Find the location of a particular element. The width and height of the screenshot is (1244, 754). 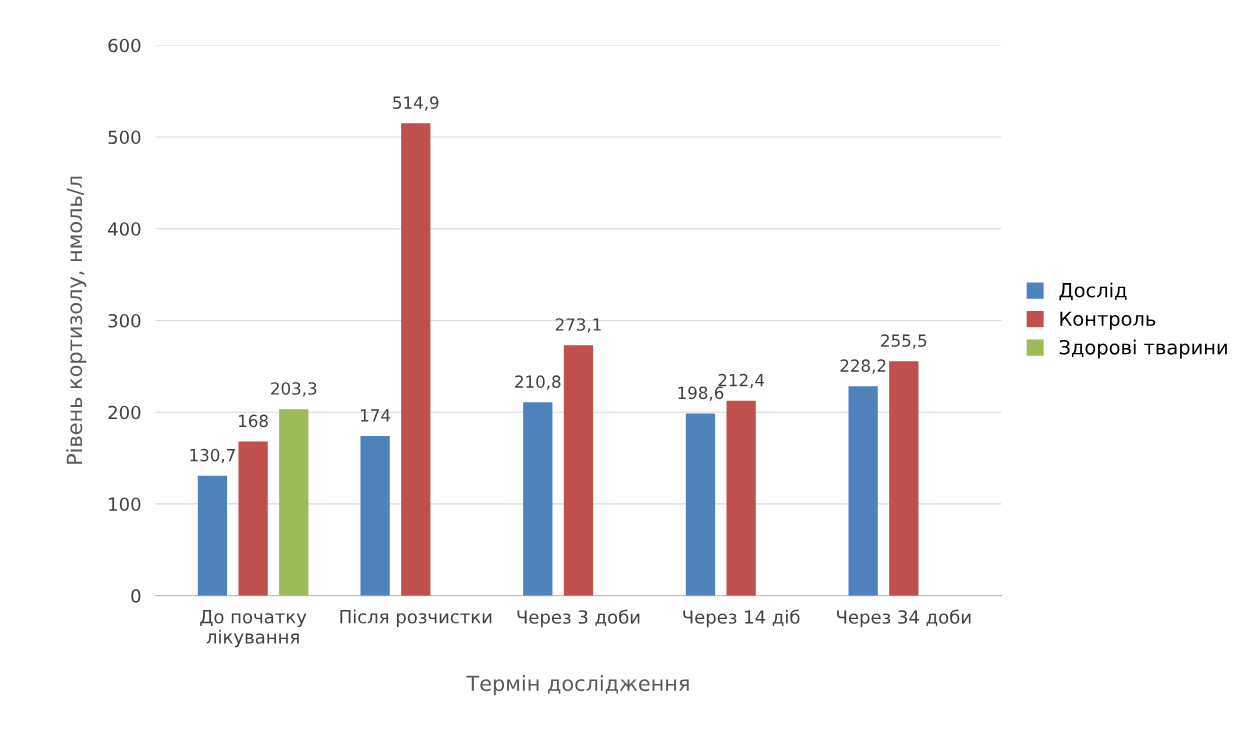

y-tick-label: 100 is located at coordinates (125, 504).